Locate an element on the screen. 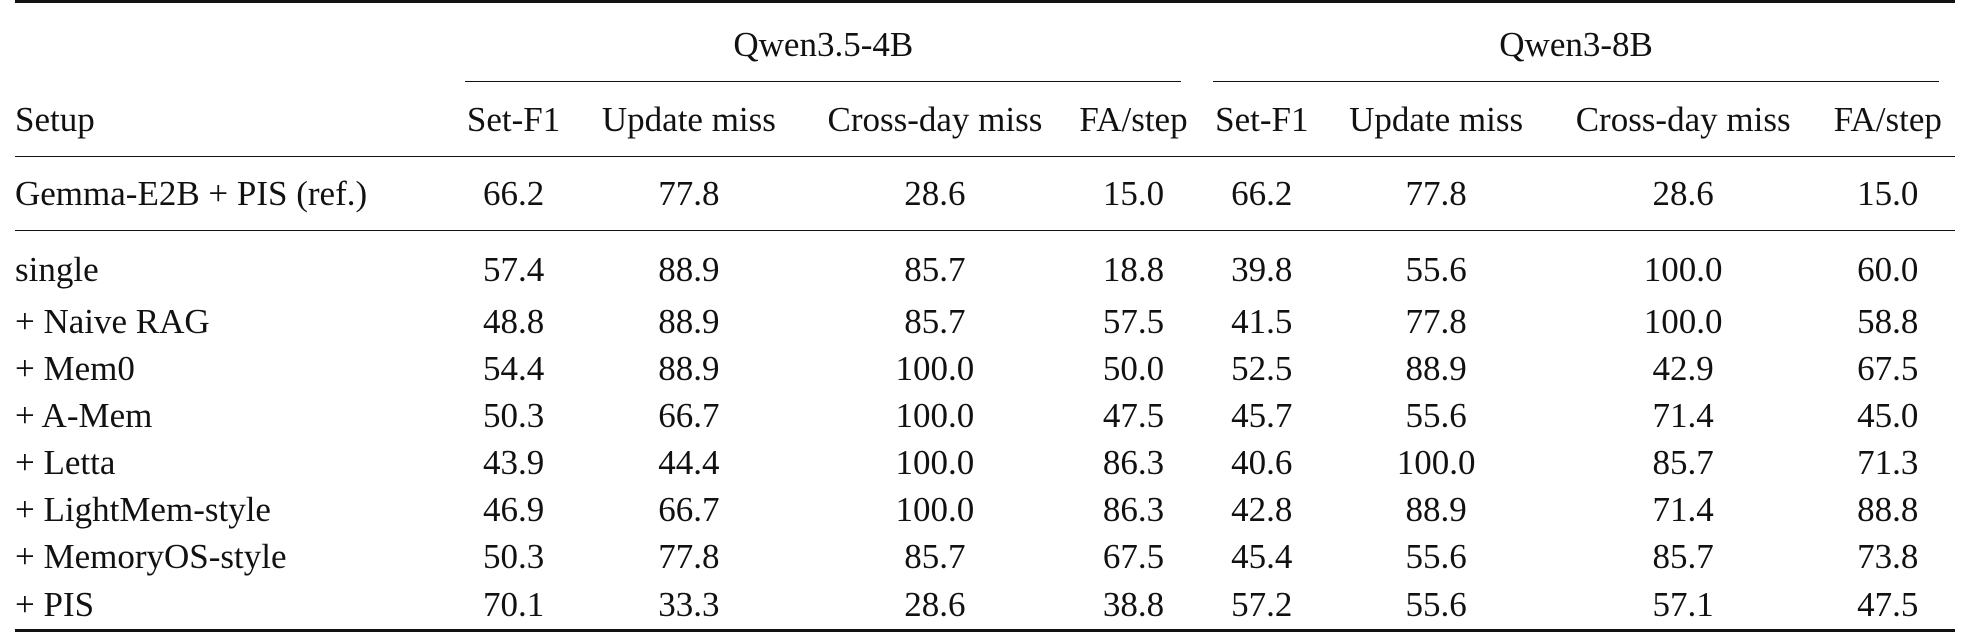  row-label: Gemma-E2B + PIS (ref.) is located at coordinates (232, 193).